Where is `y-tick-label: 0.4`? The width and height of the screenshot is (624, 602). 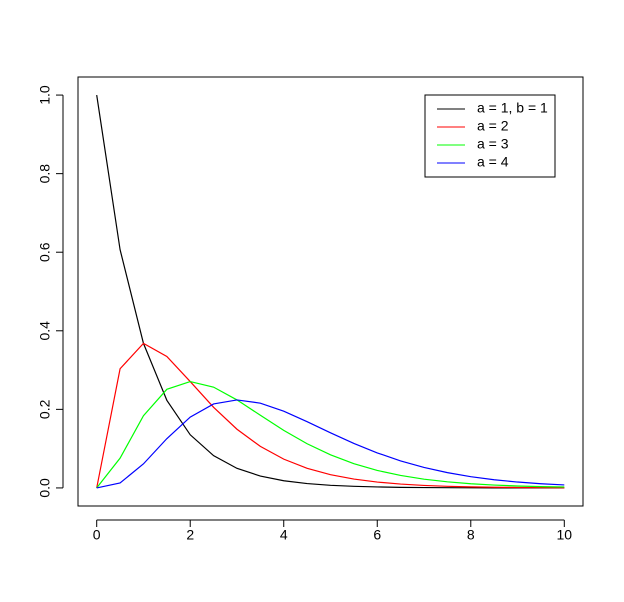
y-tick-label: 0.4 is located at coordinates (45, 331).